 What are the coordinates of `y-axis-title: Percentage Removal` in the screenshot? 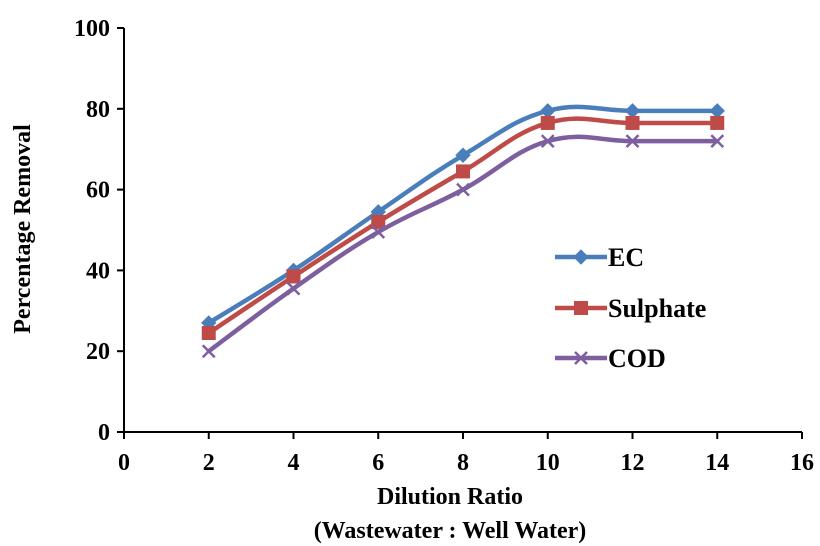 It's located at (23, 229).